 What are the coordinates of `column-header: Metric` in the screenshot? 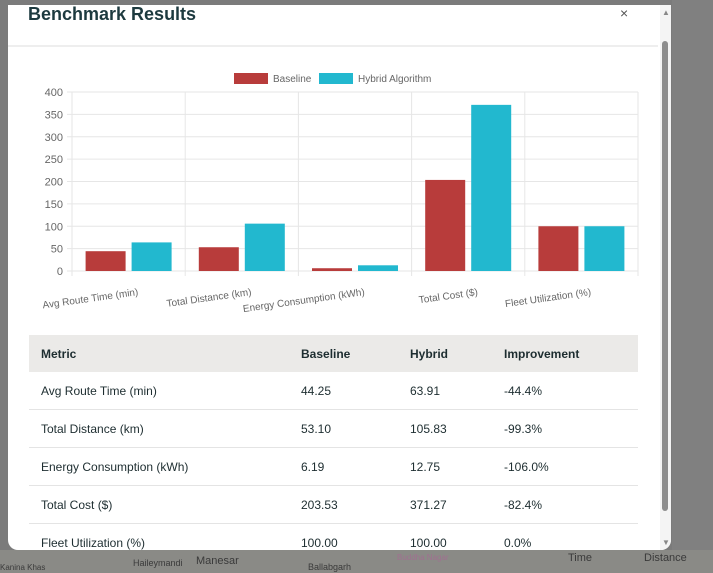 It's located at (159, 353).